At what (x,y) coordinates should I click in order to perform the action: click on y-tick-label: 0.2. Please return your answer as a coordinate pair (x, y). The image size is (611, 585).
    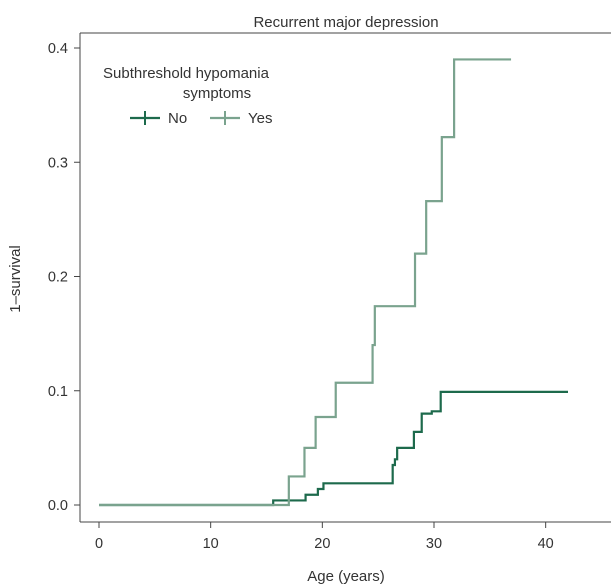
    Looking at the image, I should click on (58, 278).